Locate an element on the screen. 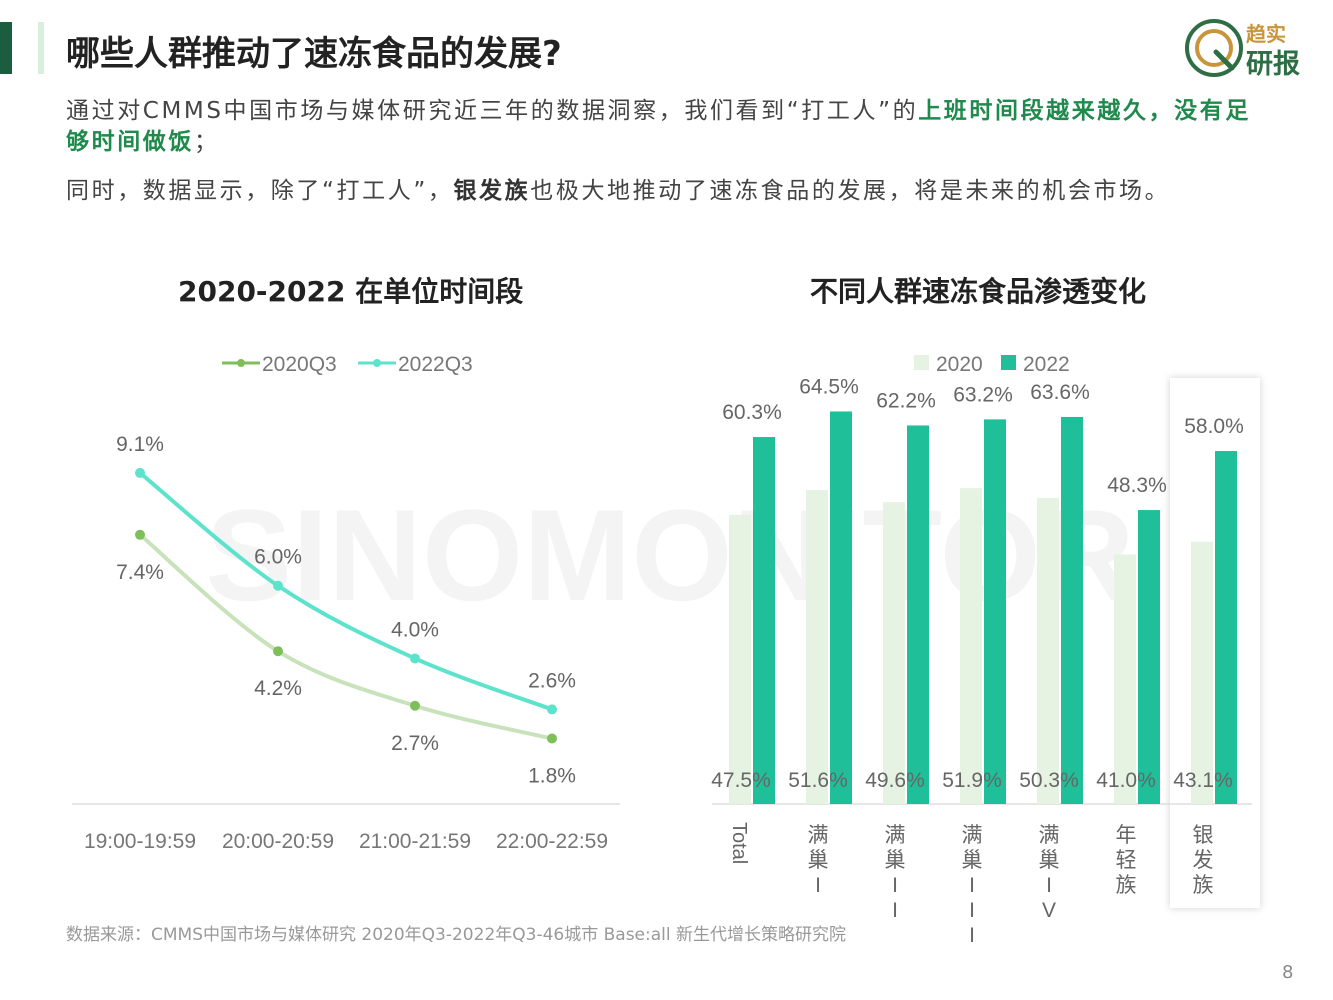 Image resolution: width=1333 pixels, height=1000 pixels. line-chart-title: 2020-2022 在单位时间段 is located at coordinates (351, 291).